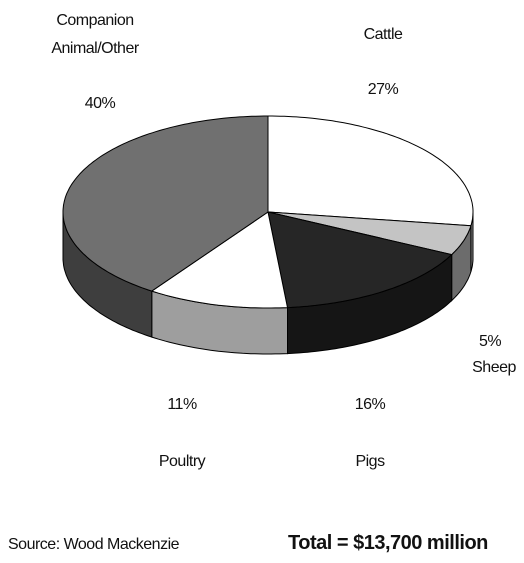 The height and width of the screenshot is (563, 524). What do you see at coordinates (182, 461) in the screenshot?
I see `category-label: Poultry` at bounding box center [182, 461].